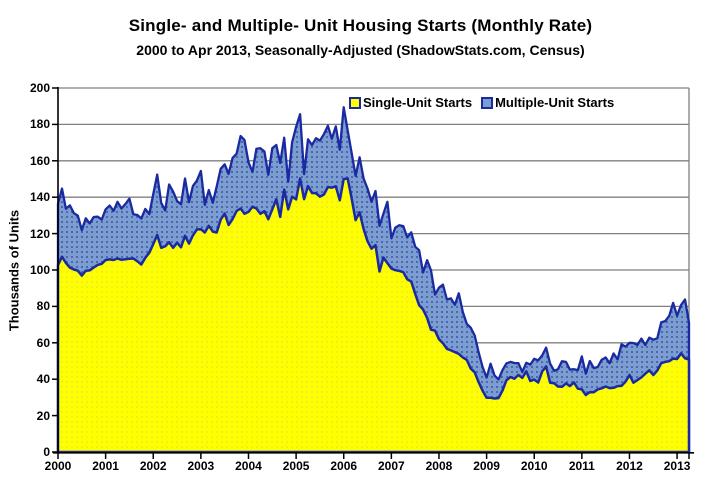 The image size is (721, 500). What do you see at coordinates (534, 466) in the screenshot?
I see `x-tick-label: 2010` at bounding box center [534, 466].